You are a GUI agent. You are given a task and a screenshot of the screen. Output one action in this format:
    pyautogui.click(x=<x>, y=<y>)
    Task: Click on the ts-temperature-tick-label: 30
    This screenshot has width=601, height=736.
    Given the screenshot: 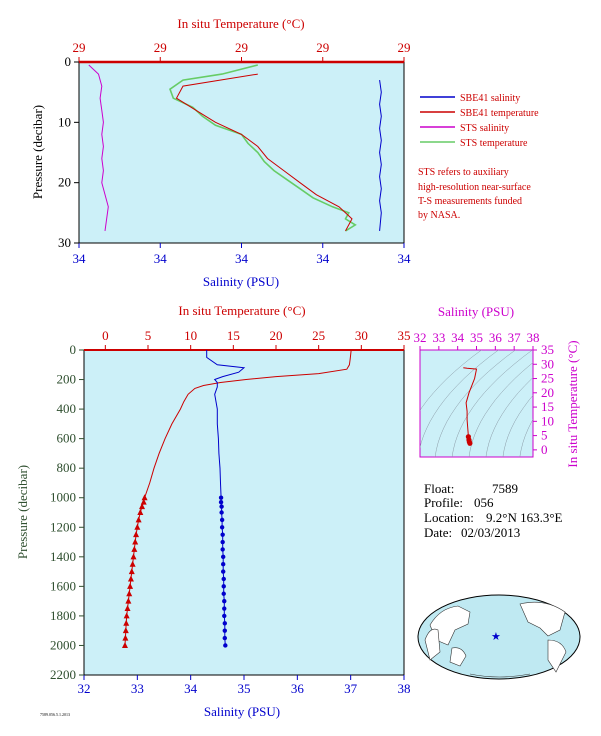 What is the action you would take?
    pyautogui.click(x=547, y=363)
    